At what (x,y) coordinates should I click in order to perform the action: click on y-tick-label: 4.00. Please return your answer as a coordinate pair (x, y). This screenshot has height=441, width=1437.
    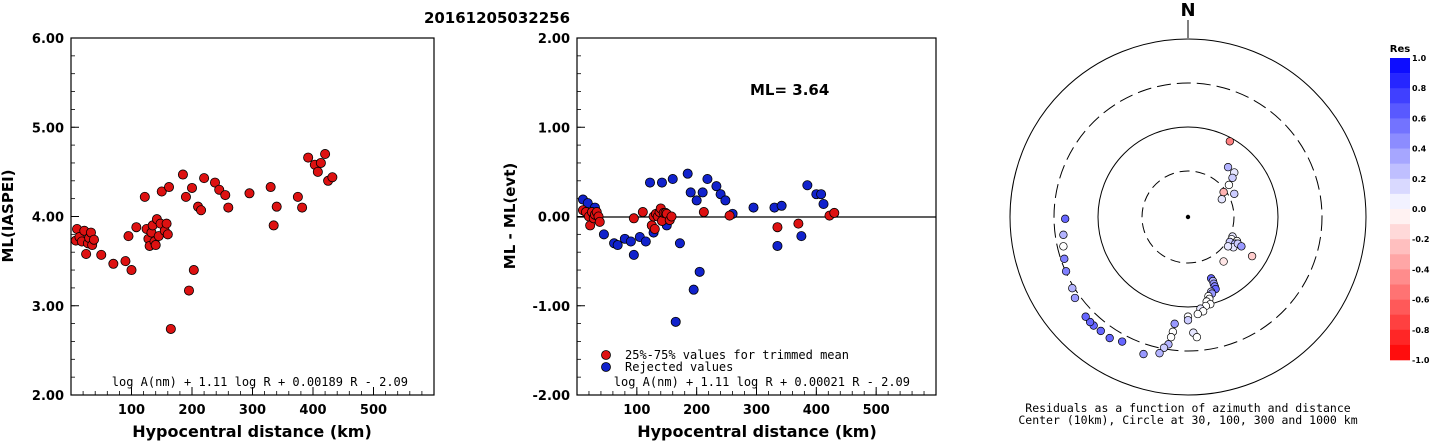
    Looking at the image, I should click on (48, 218).